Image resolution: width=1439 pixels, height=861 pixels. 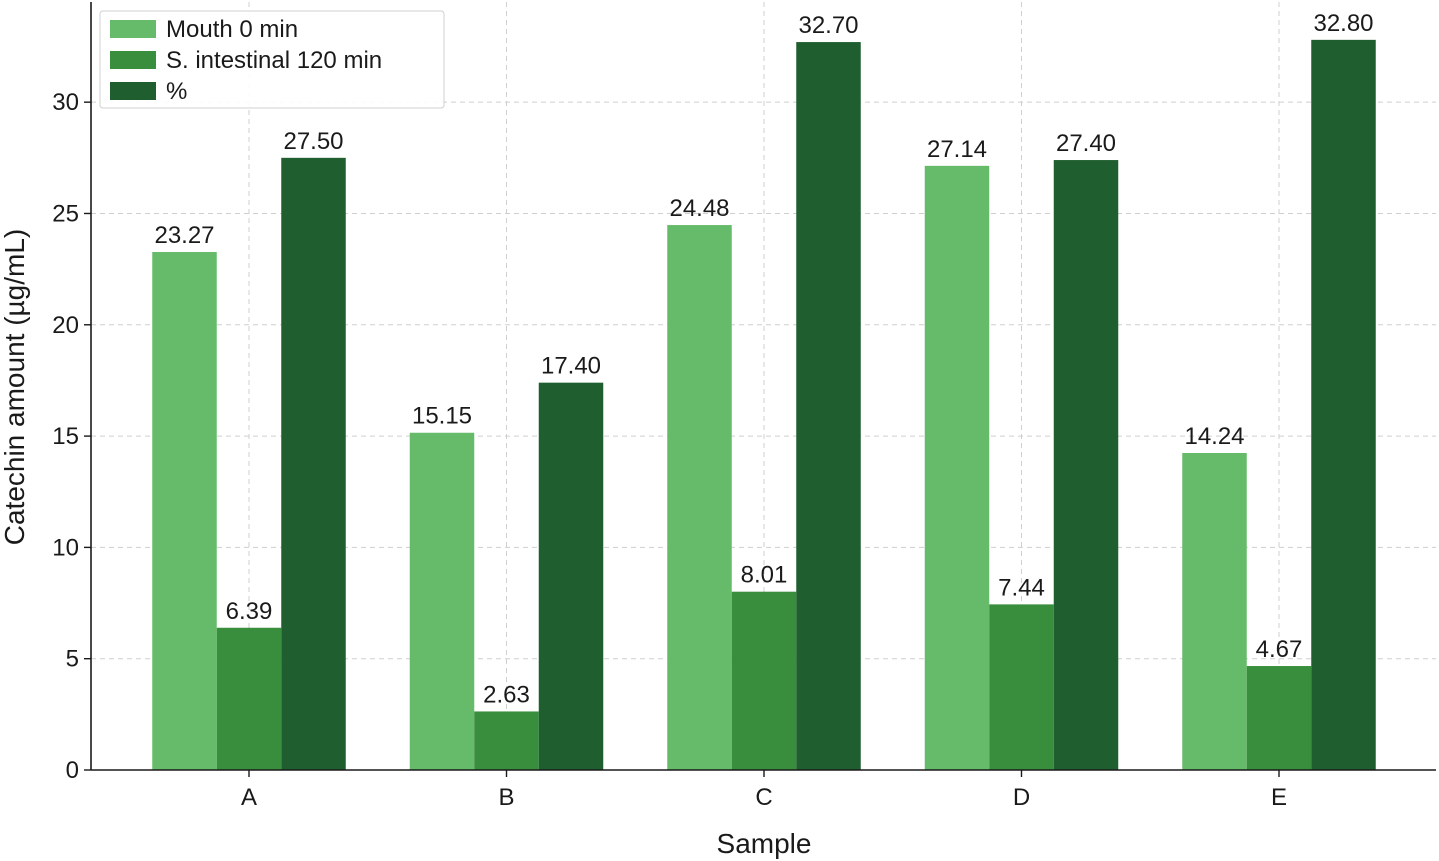 What do you see at coordinates (1343, 23) in the screenshot?
I see `data-label: 32.80` at bounding box center [1343, 23].